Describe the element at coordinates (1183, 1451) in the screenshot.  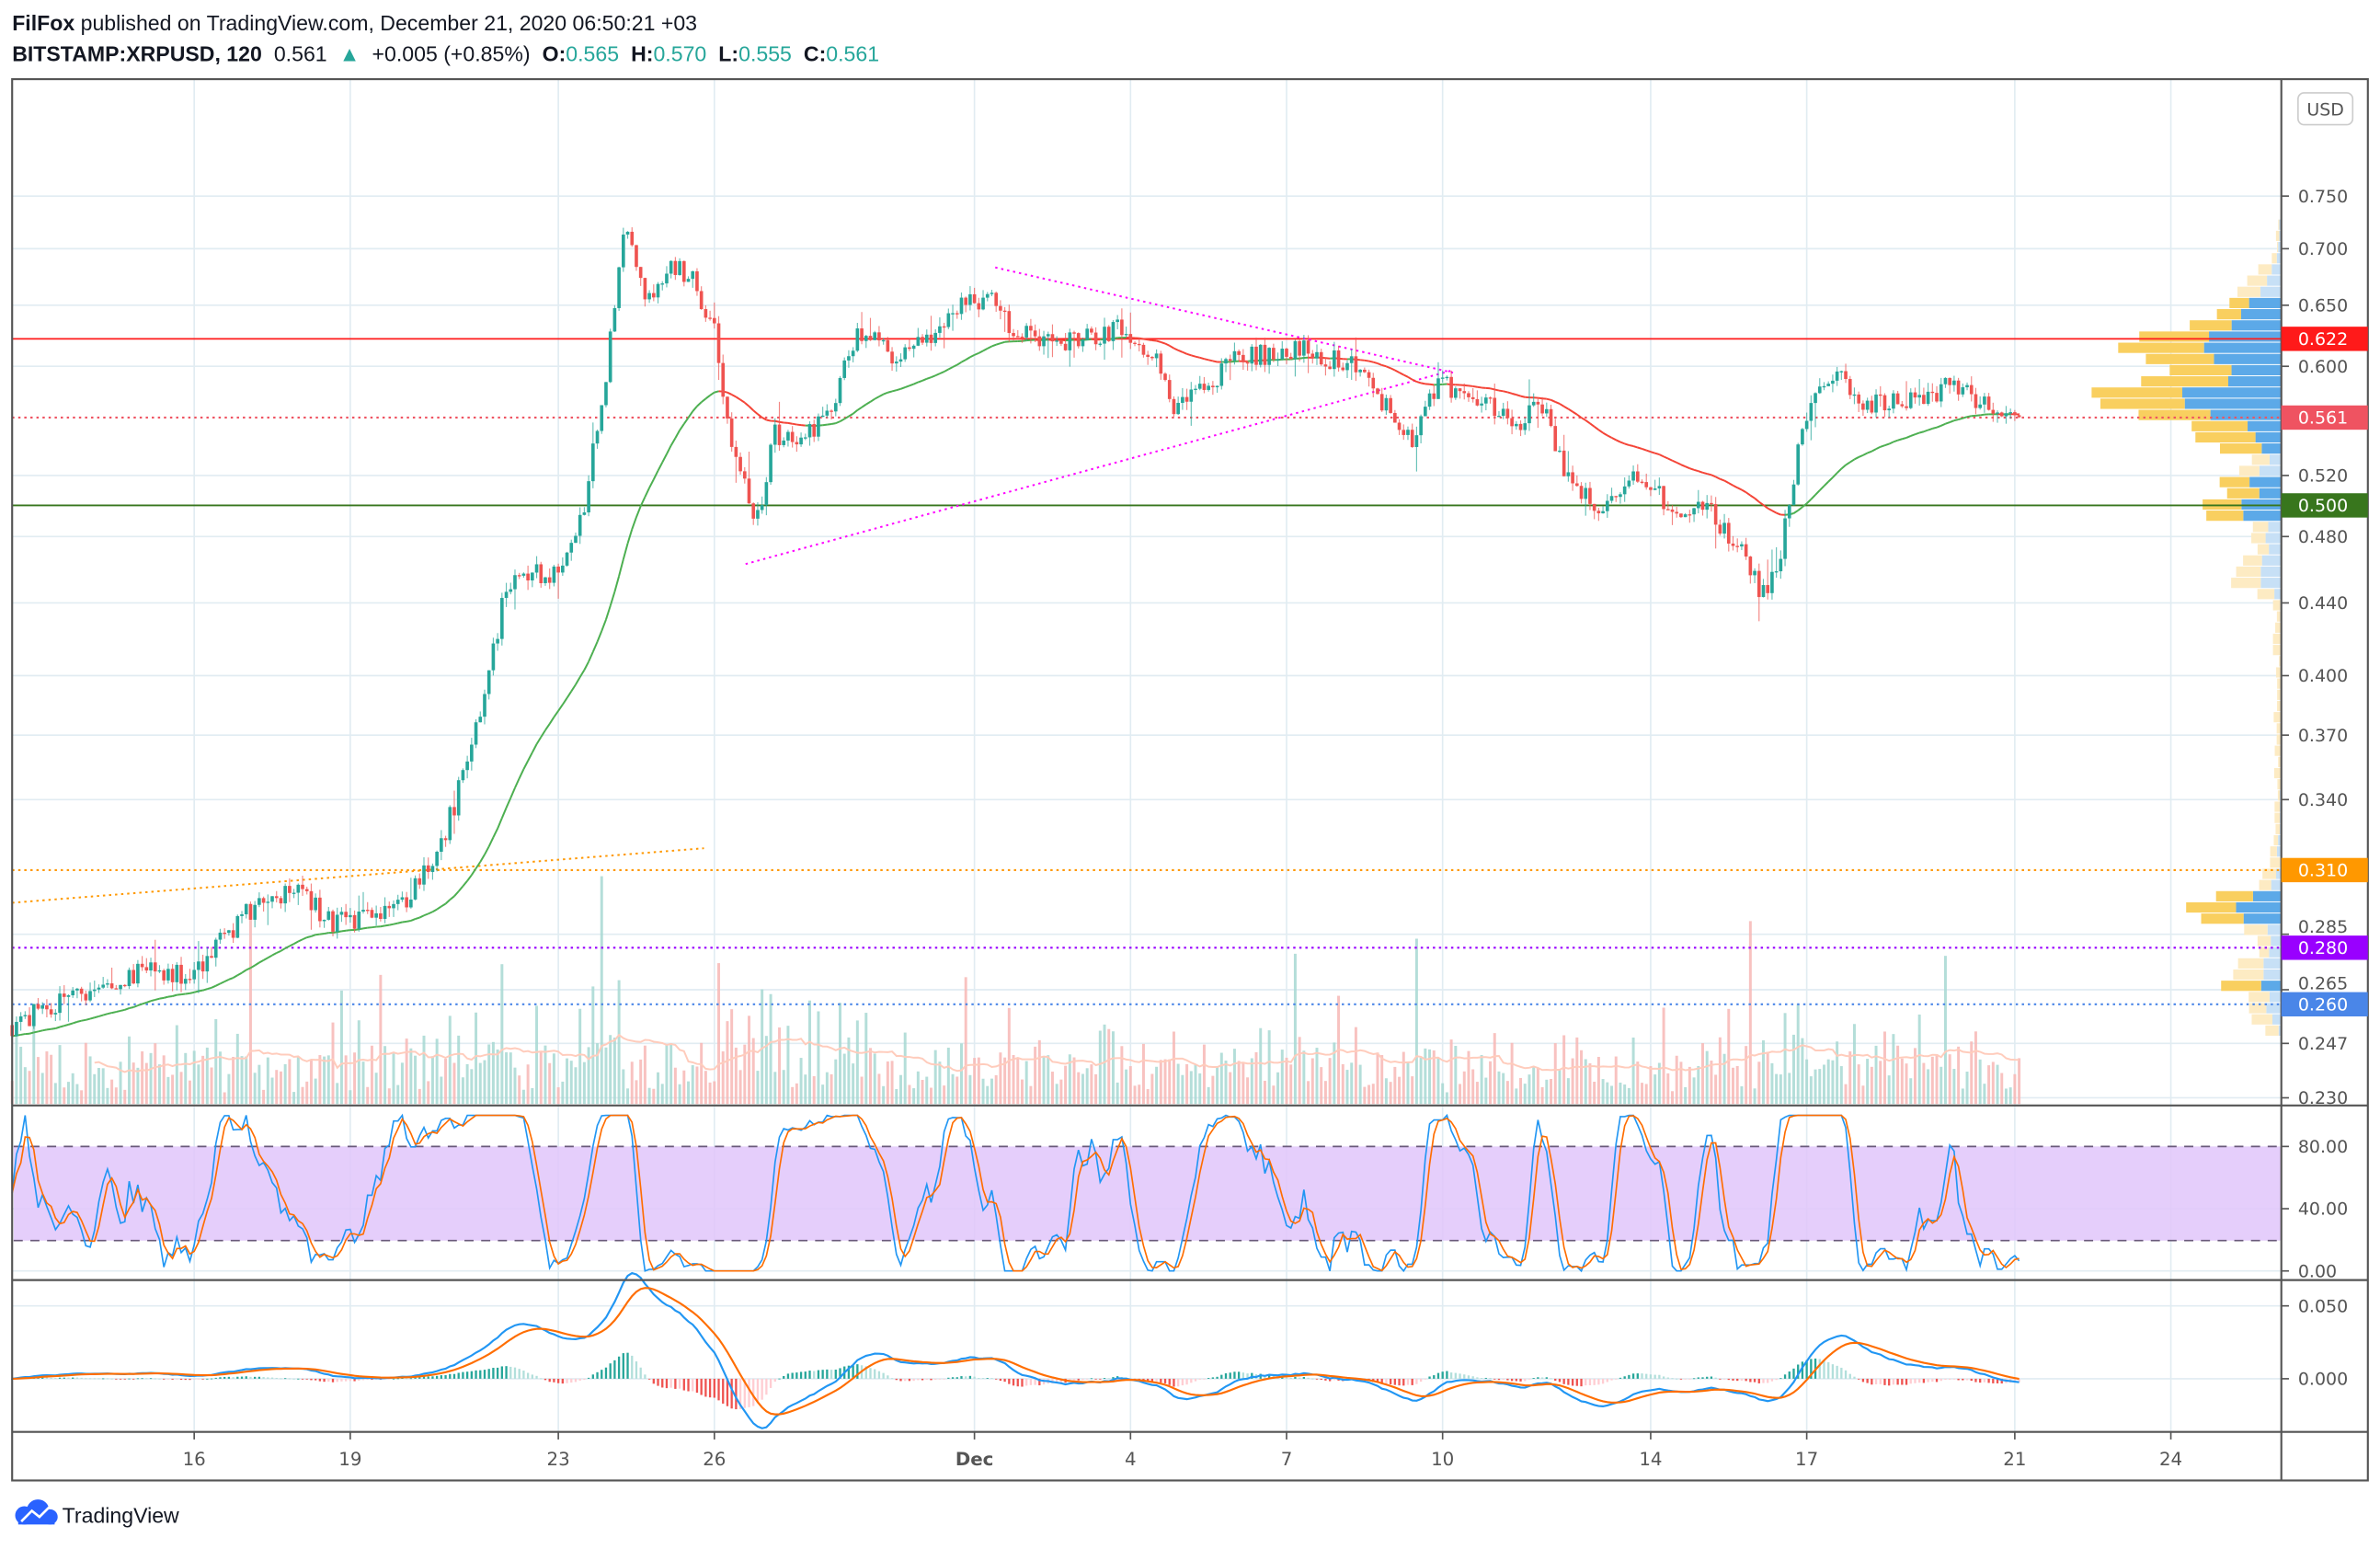
I see `time-axis: 16 19 23 26 Dec 4 7 10 14 17 21 24` at that location.